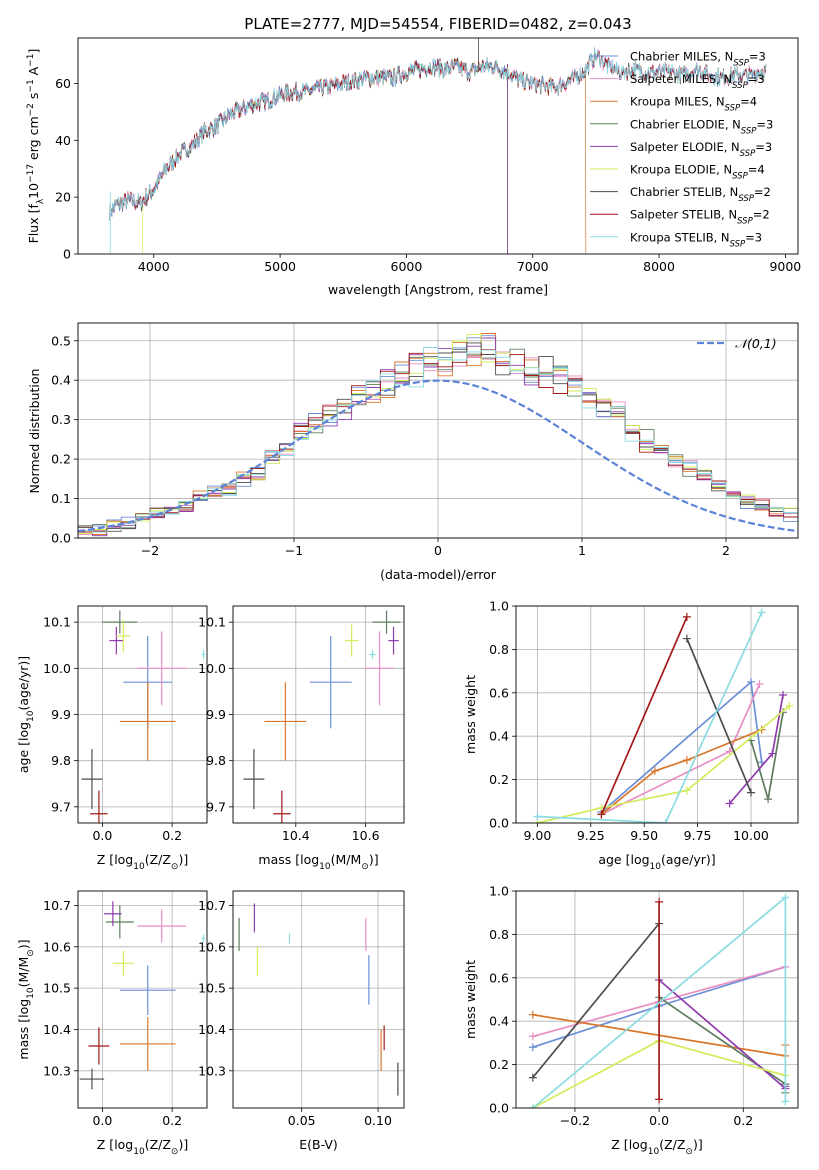 This screenshot has height=1170, width=819. What do you see at coordinates (596, 1000) in the screenshot?
I see `series-chabrier-stelib` at bounding box center [596, 1000].